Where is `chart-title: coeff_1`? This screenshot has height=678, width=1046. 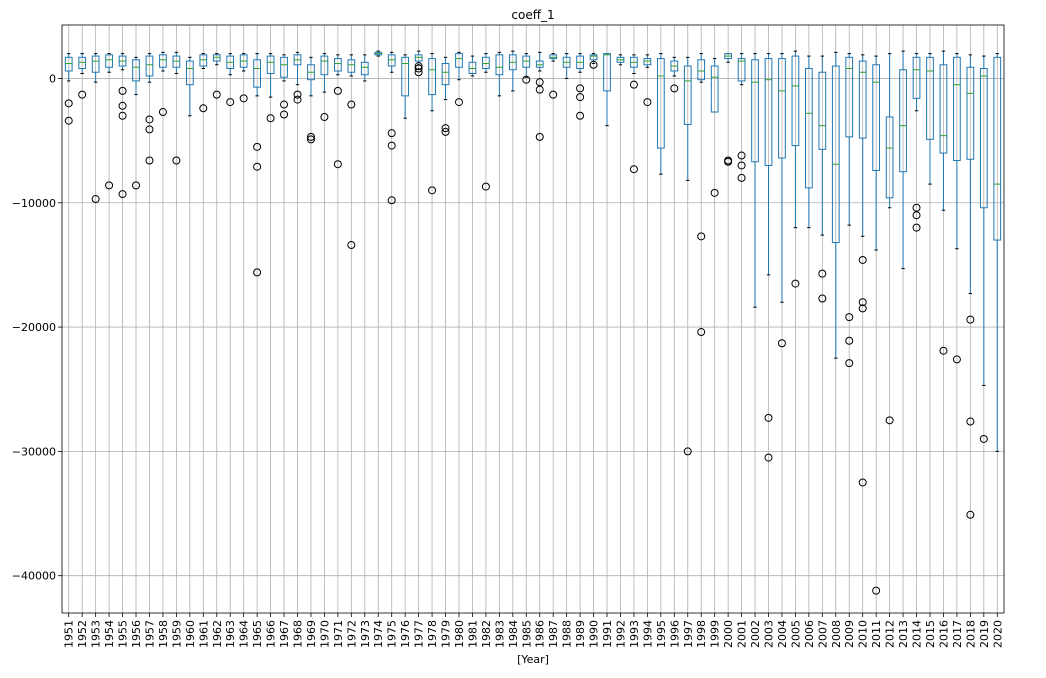
chart-title: coeff_1 is located at coordinates (532, 15).